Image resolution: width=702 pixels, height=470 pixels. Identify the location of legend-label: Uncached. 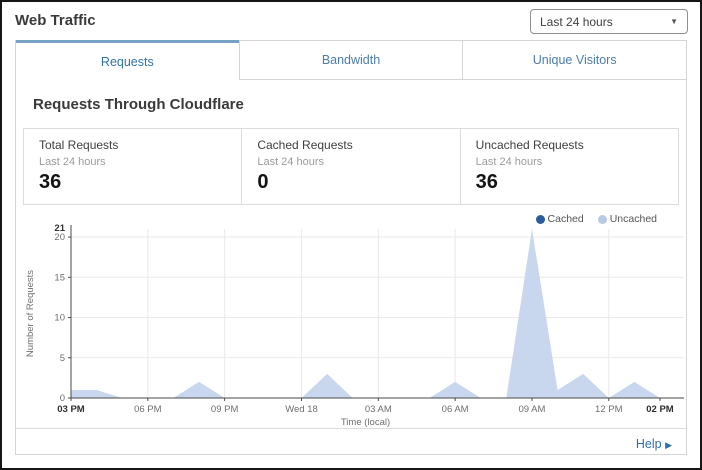
(633, 219).